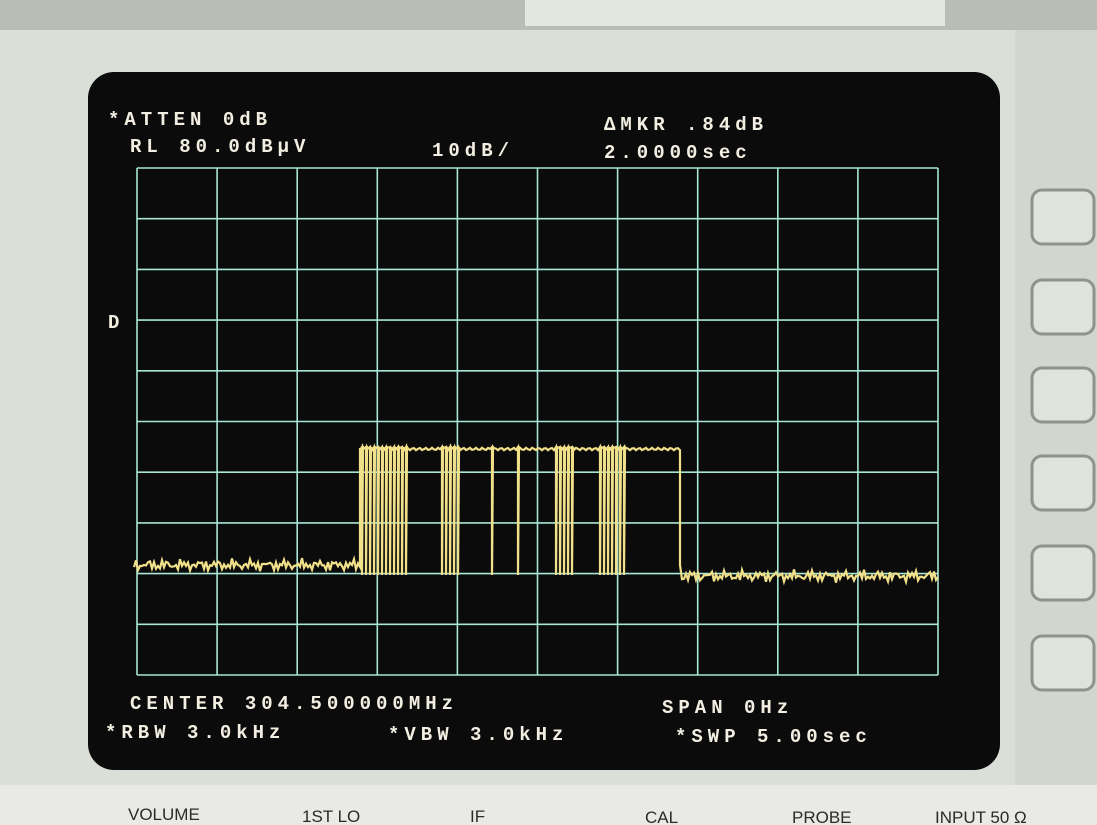 Image resolution: width=1097 pixels, height=825 pixels. I want to click on panel-label: IF, so click(477, 816).